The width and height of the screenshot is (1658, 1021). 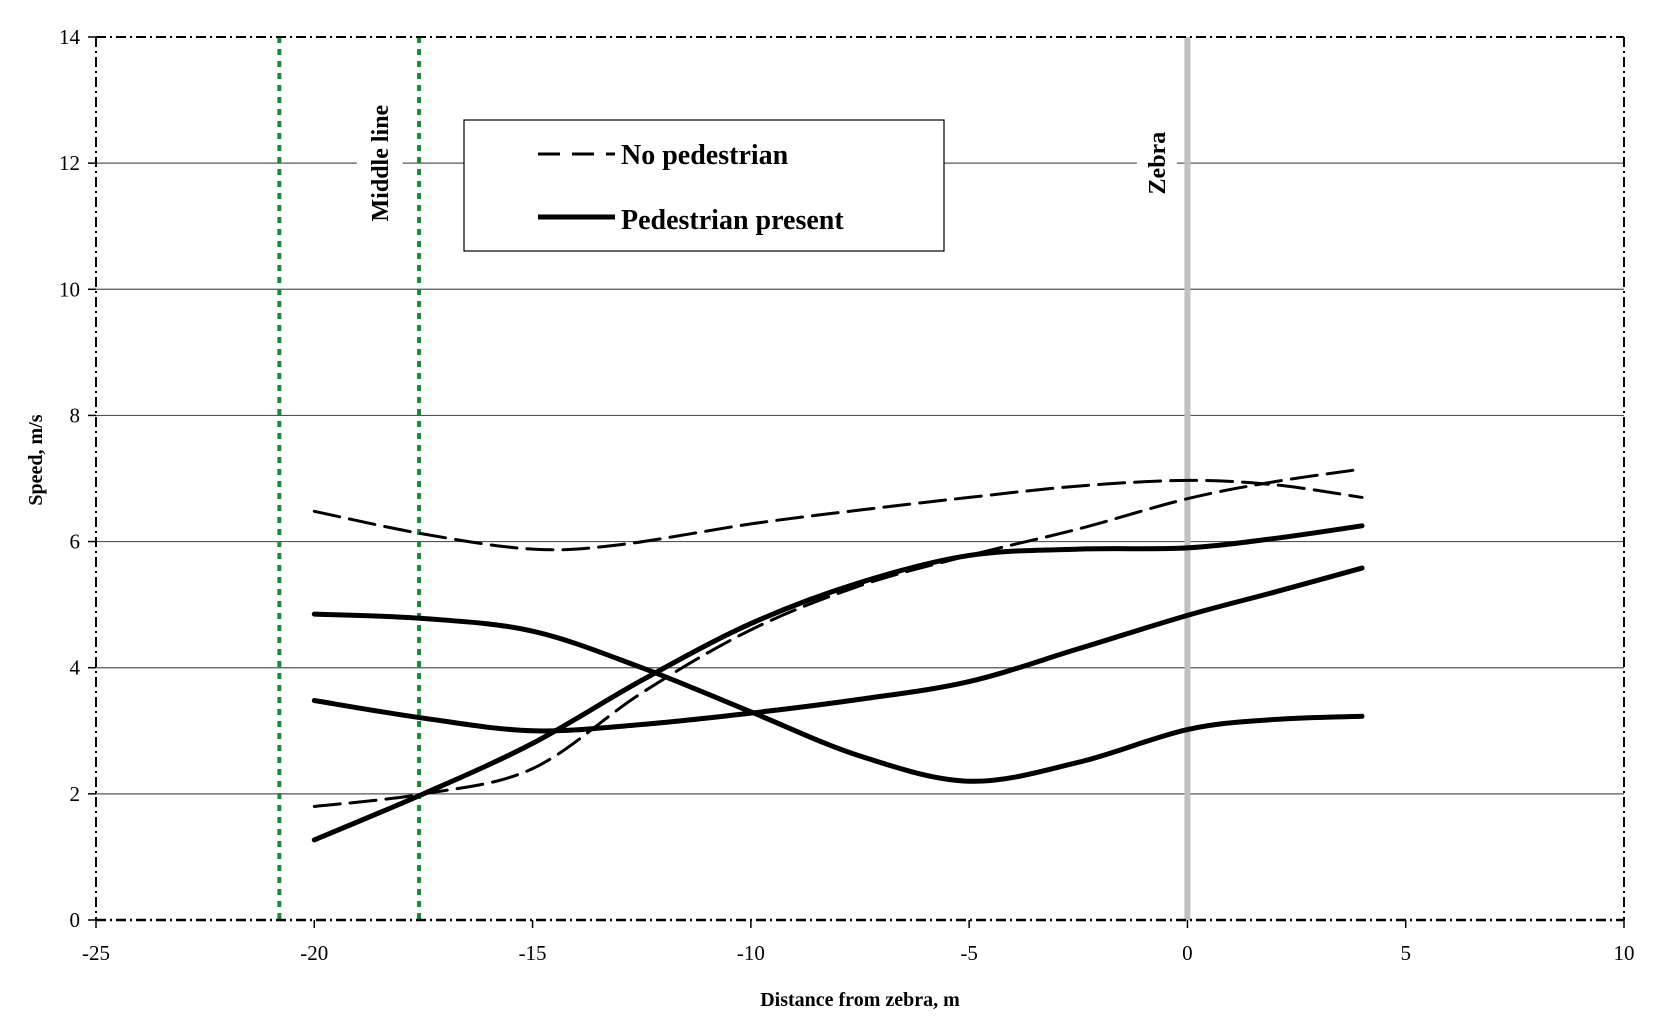 I want to click on x-tick-label: 0, so click(x=1187, y=953).